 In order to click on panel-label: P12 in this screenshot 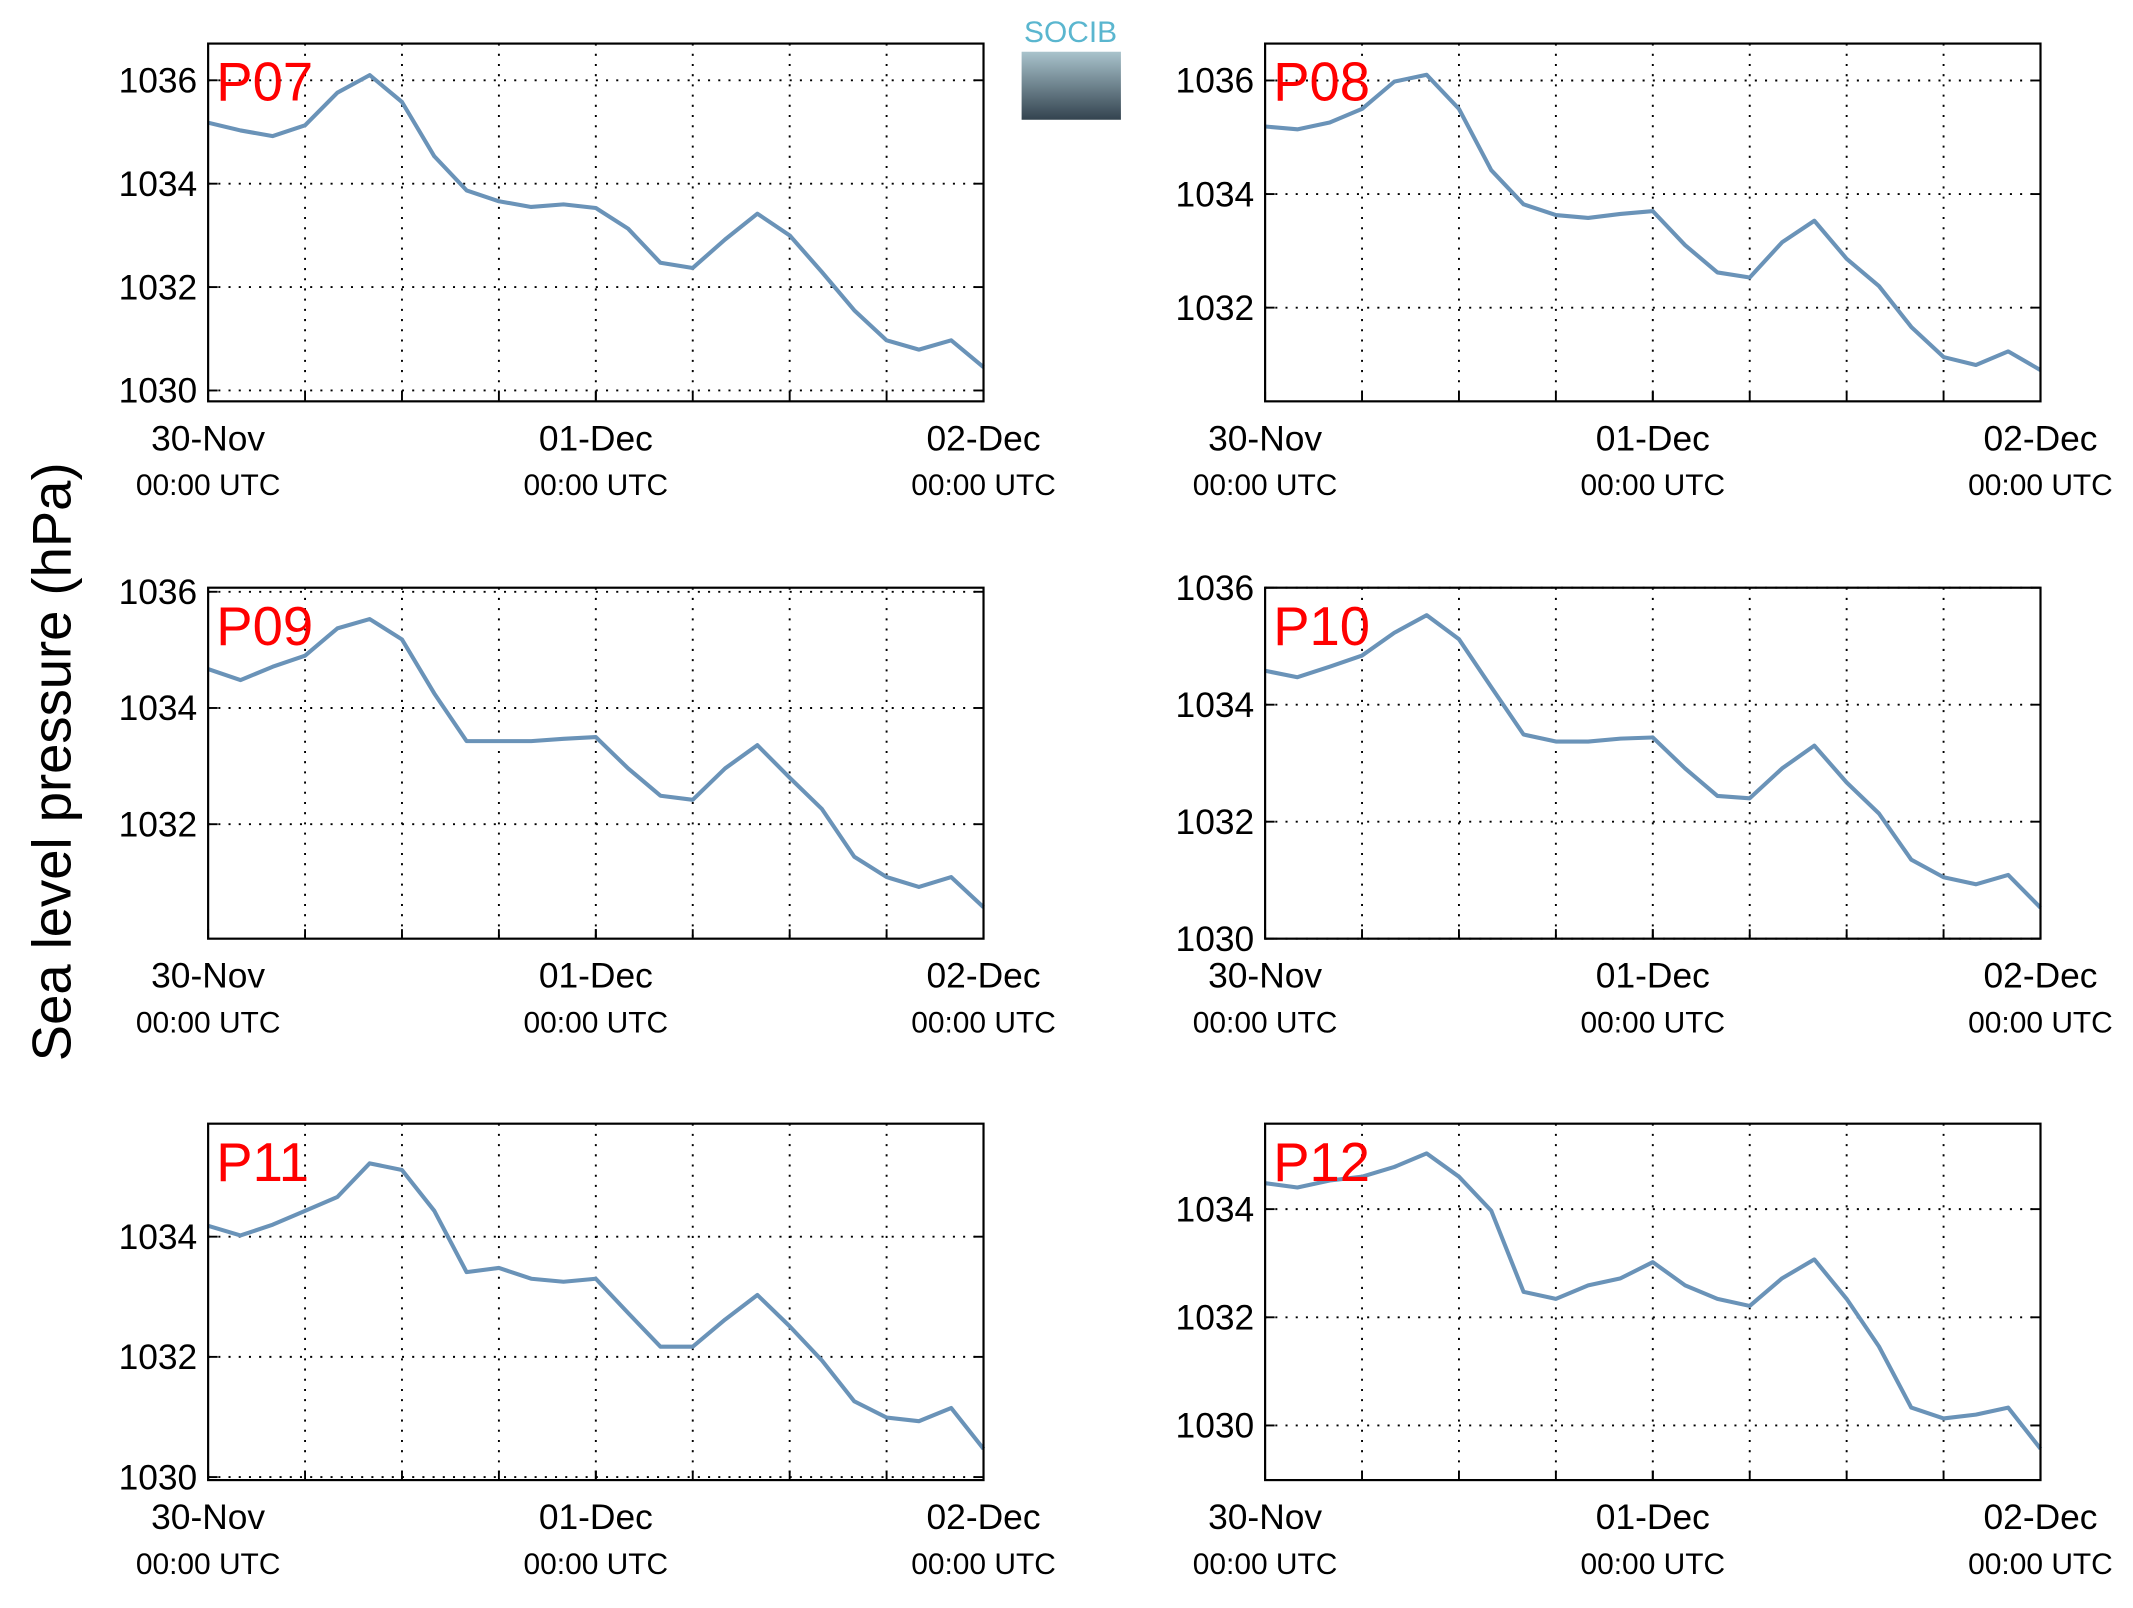, I will do `click(1321, 1162)`.